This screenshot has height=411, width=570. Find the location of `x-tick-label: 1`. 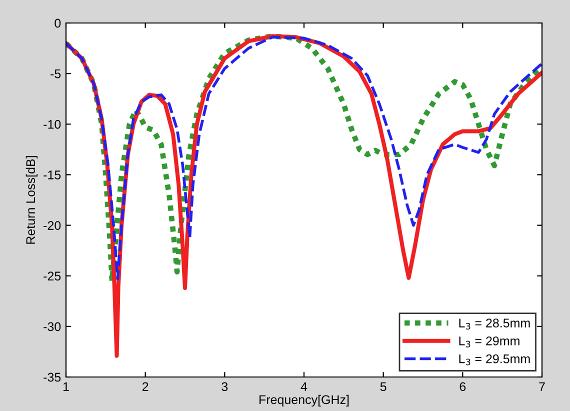

x-tick-label: 1 is located at coordinates (66, 386).